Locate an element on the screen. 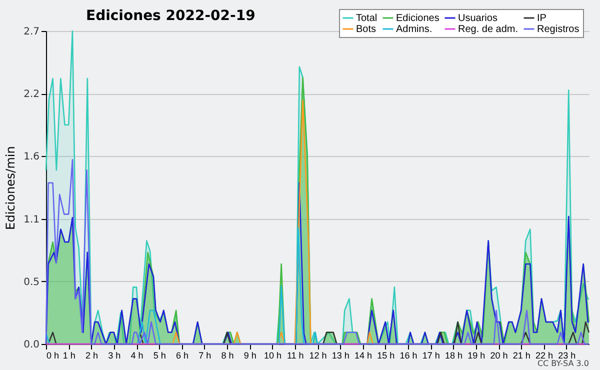 The height and width of the screenshot is (370, 600). x-tick-label: 8 h is located at coordinates (227, 355).